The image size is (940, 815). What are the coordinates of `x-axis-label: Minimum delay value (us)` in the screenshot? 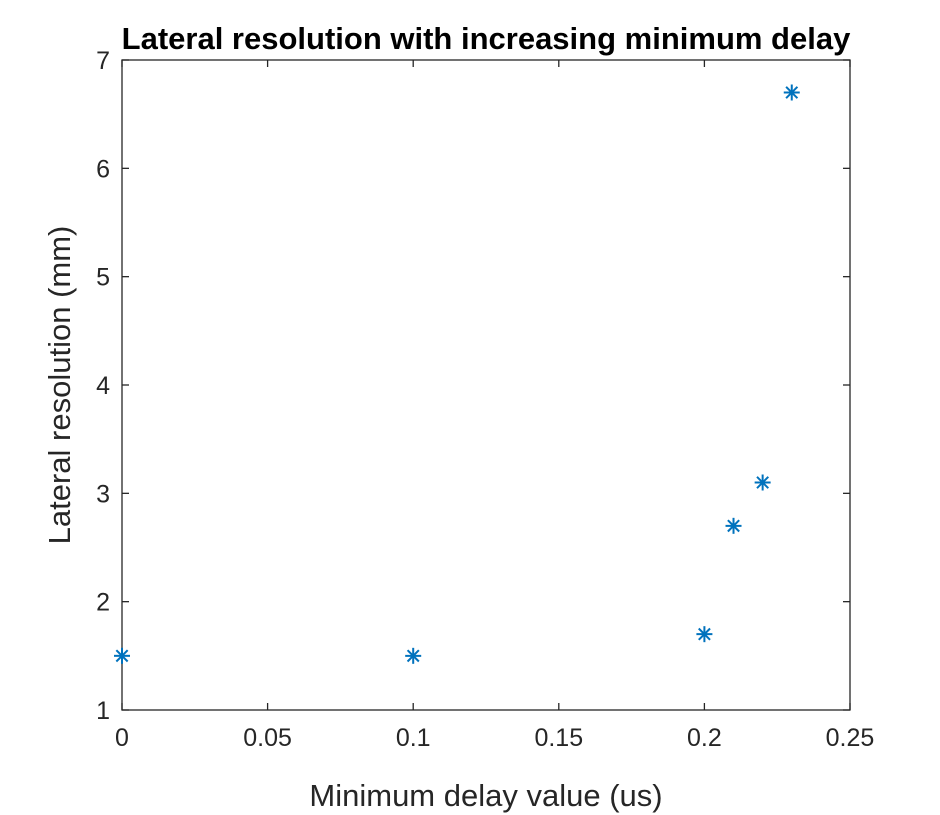 It's located at (485, 795).